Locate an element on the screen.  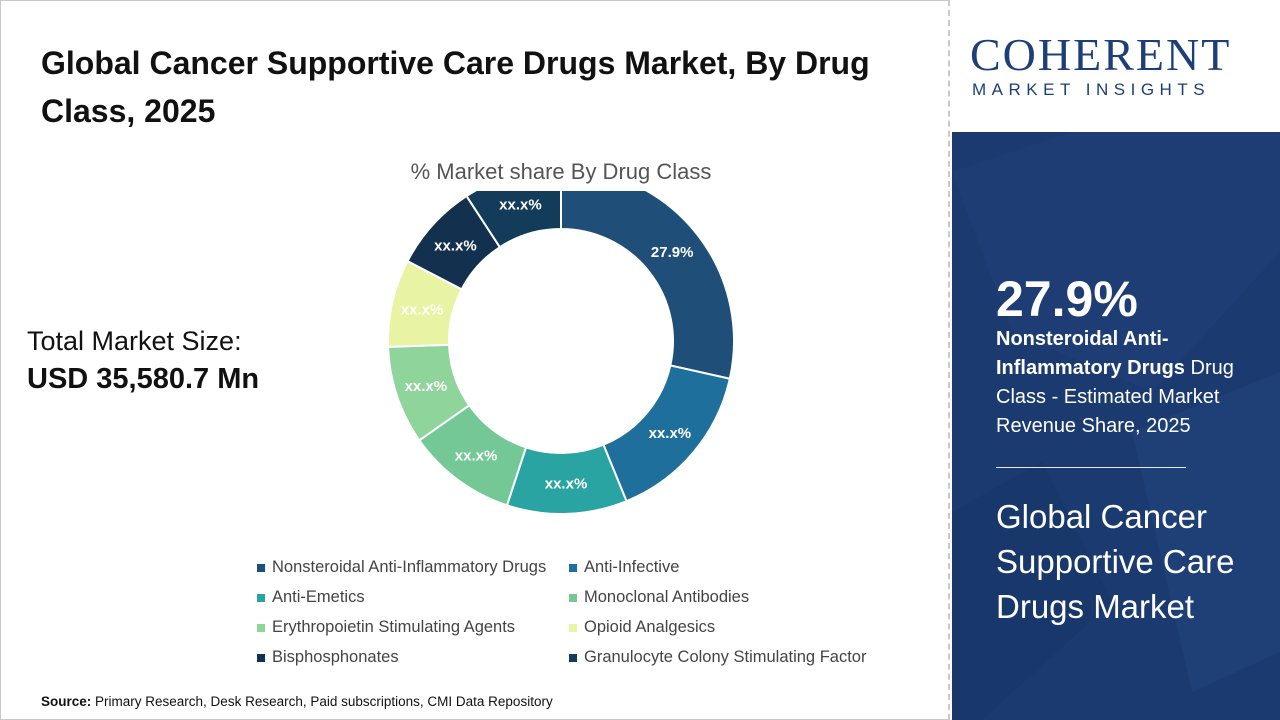
legend-label: Erythropoietin Stimulating Agents is located at coordinates (394, 627).